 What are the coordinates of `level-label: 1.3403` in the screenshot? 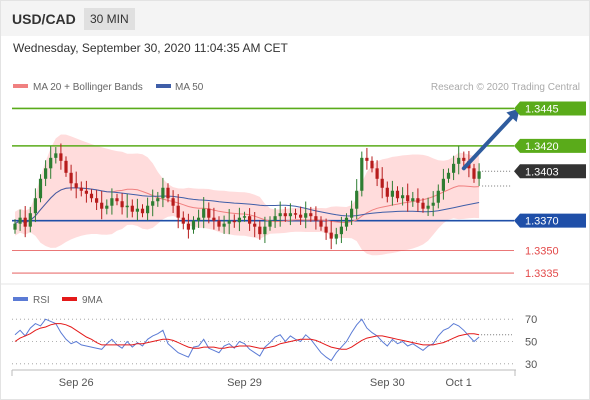 It's located at (542, 172).